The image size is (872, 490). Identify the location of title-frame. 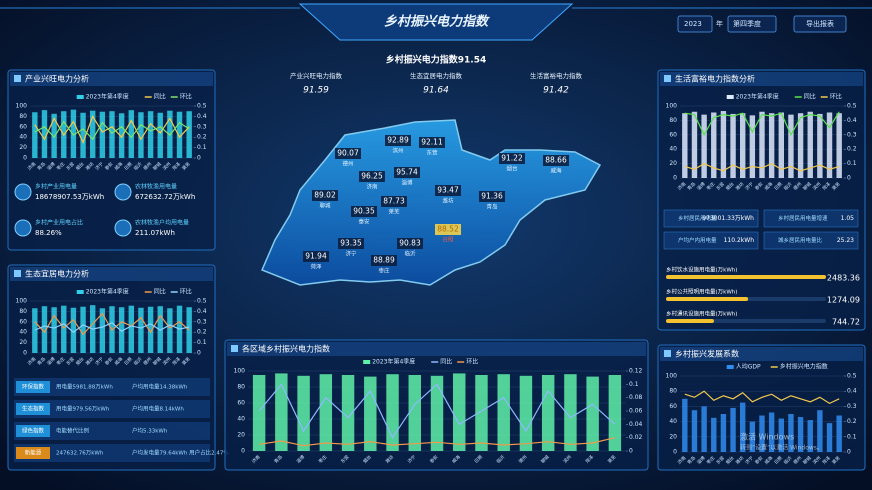
(436, 22).